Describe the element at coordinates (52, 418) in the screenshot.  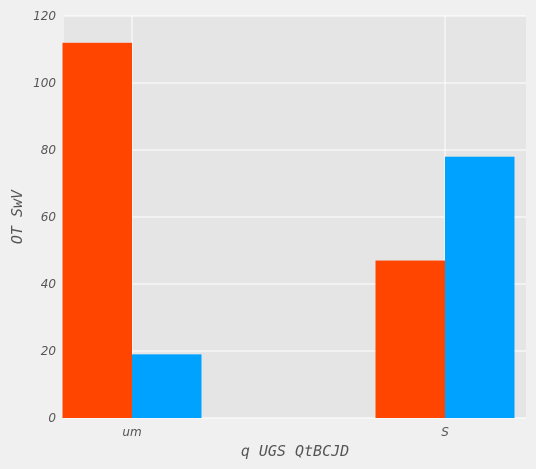
I see `y-tick-label: 0` at that location.